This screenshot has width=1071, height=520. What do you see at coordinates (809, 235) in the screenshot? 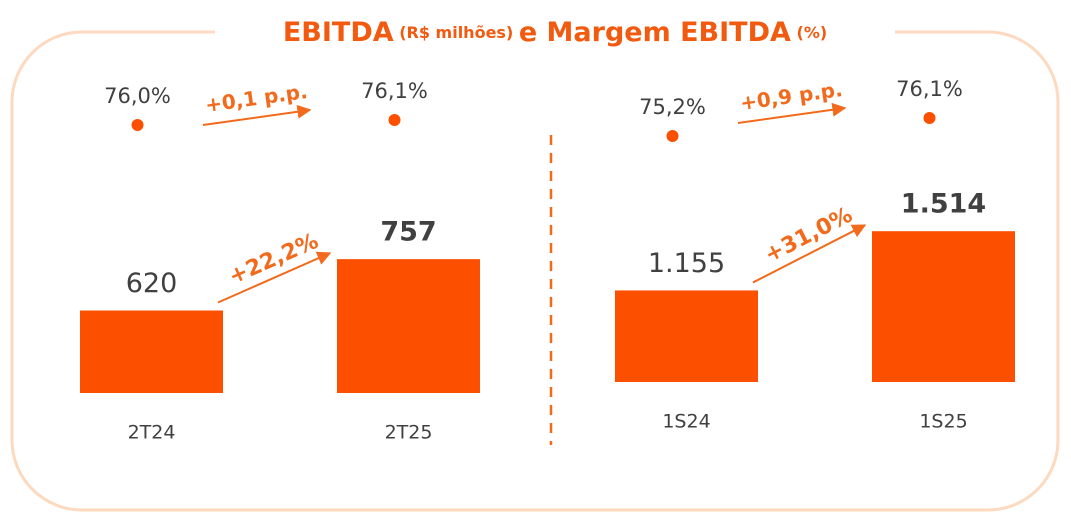
I see `growth-label: +31,0%` at bounding box center [809, 235].